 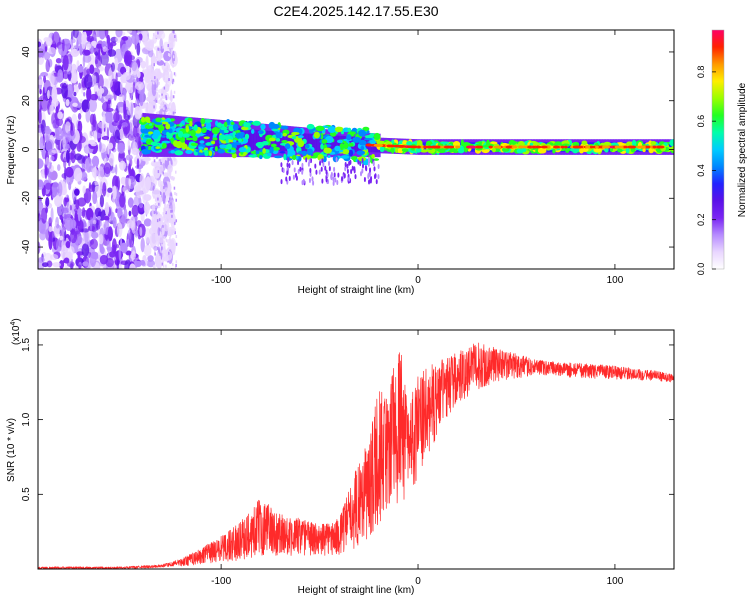 I want to click on colorbar-gradient, so click(x=718, y=149).